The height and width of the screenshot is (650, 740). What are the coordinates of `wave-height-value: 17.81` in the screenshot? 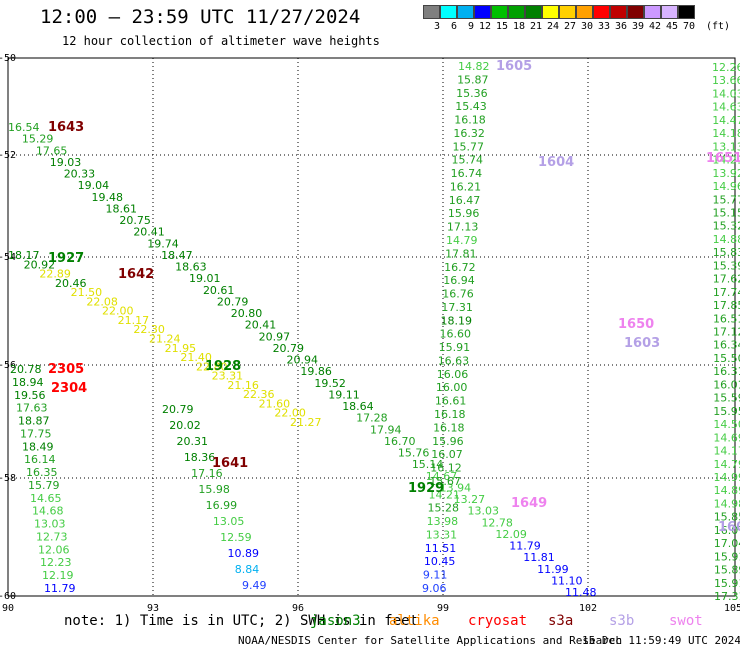 It's located at (461, 253).